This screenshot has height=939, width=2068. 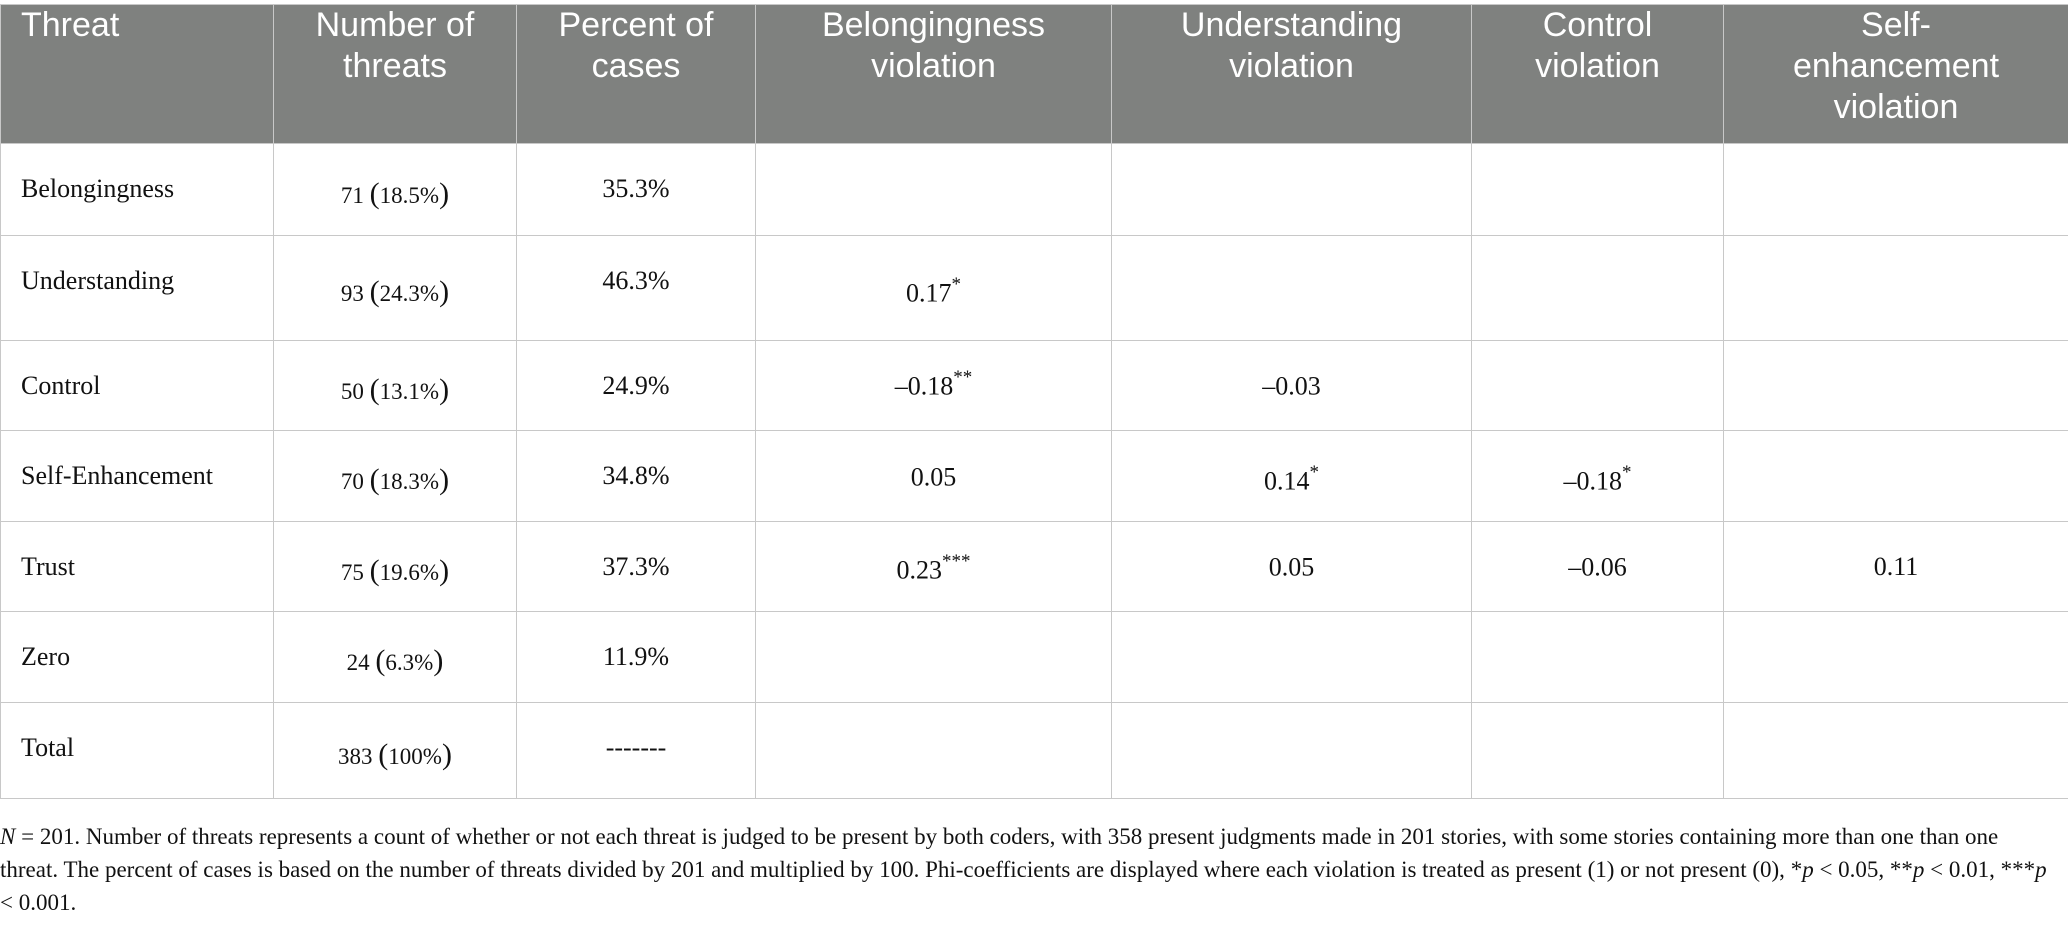 I want to click on note-sig2-val: < 0.01,, so click(x=1962, y=869).